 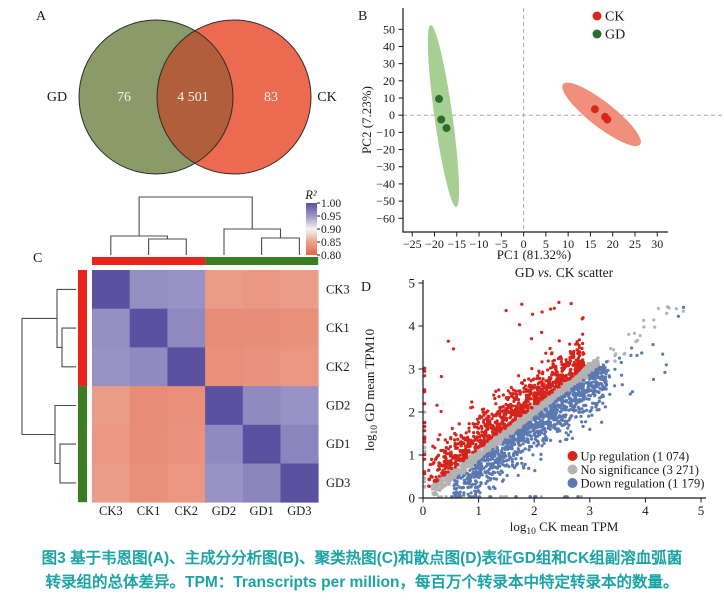 I want to click on heatmap-labels: CK3 CK1 CK2 GD2 GD1 GD3 CK3 CK1 CK2 GD2 GD1 GD3, so click(x=224, y=400).